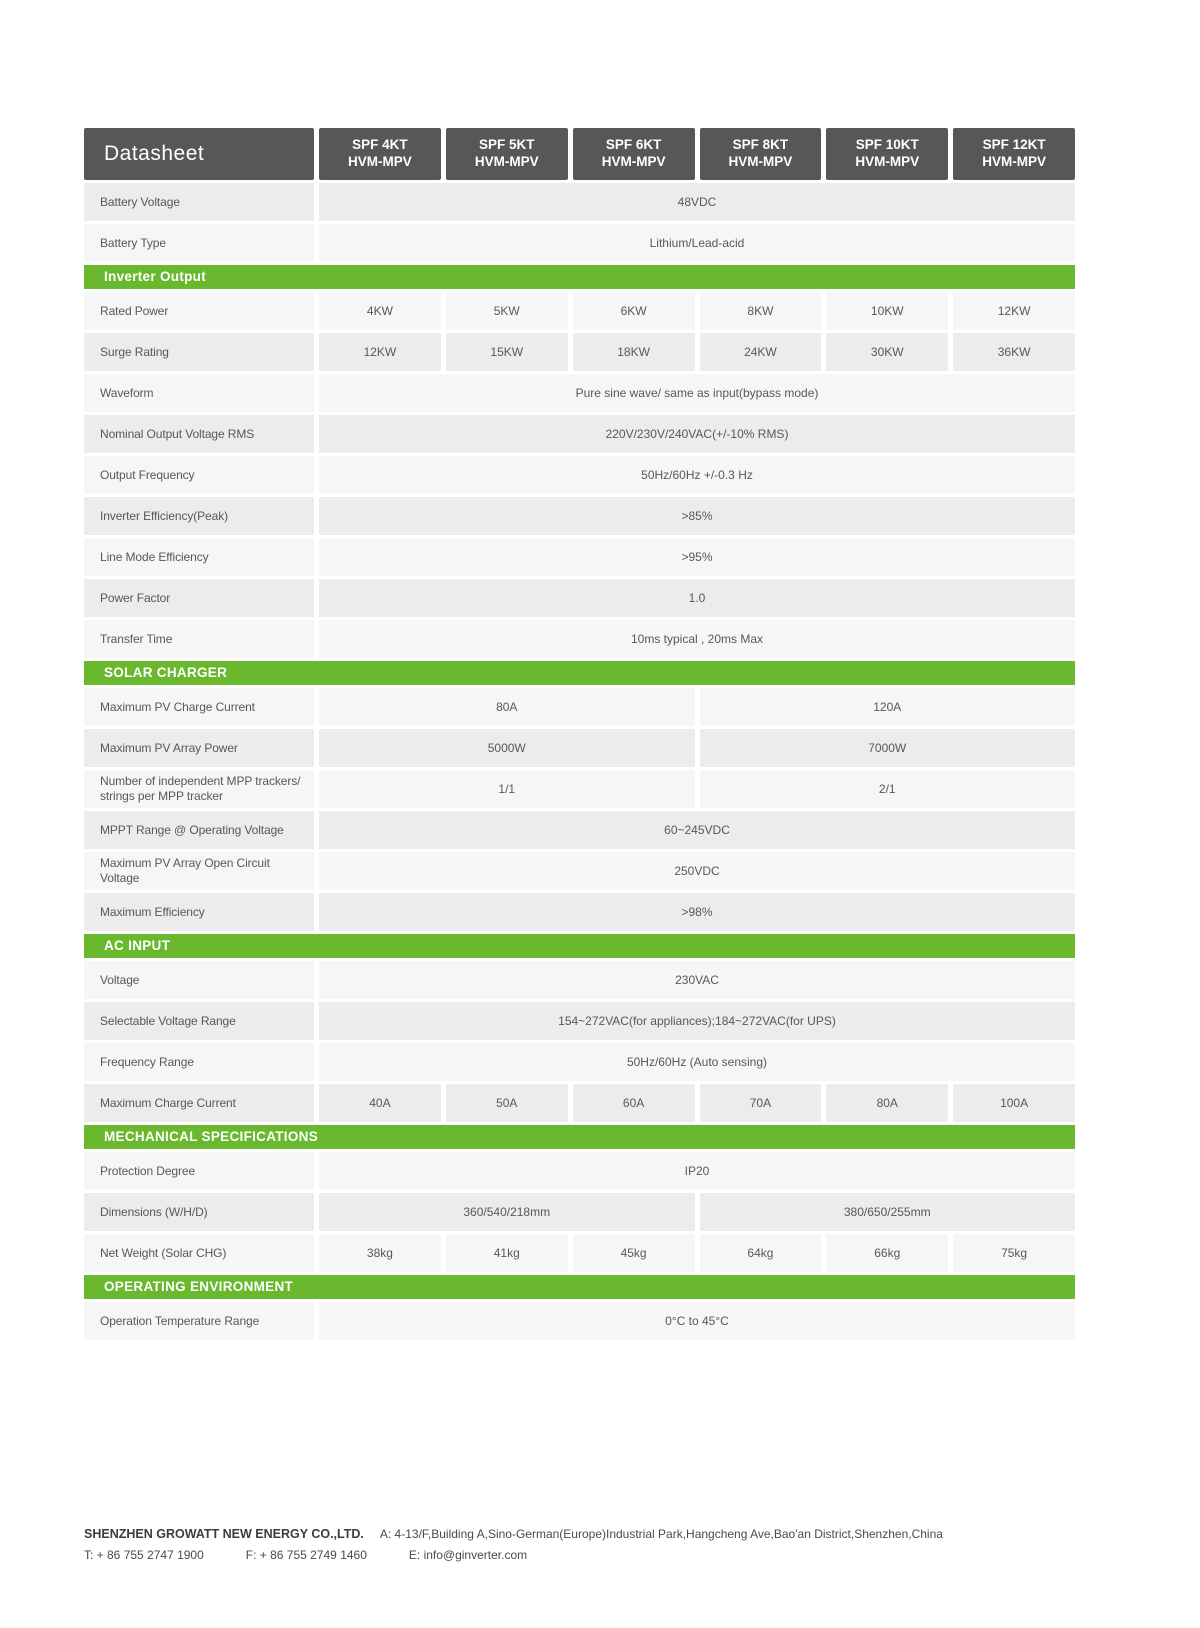 This screenshot has height=1628, width=1200. I want to click on row-value: 100A, so click(1014, 1103).